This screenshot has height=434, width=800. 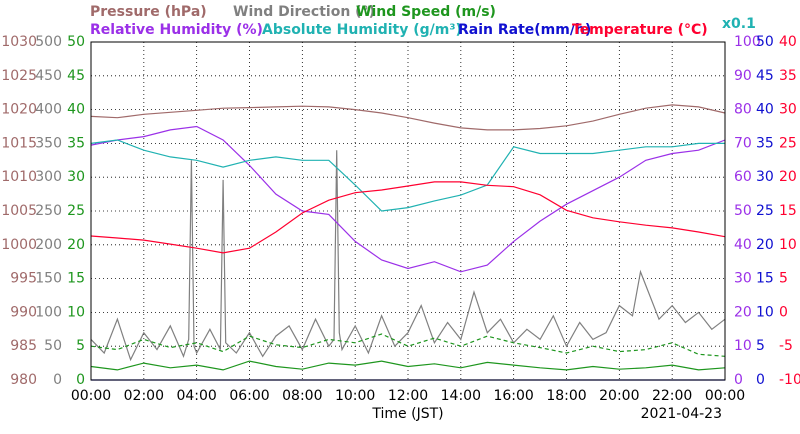 I want to click on y-tick-label: -5, so click(x=786, y=346).